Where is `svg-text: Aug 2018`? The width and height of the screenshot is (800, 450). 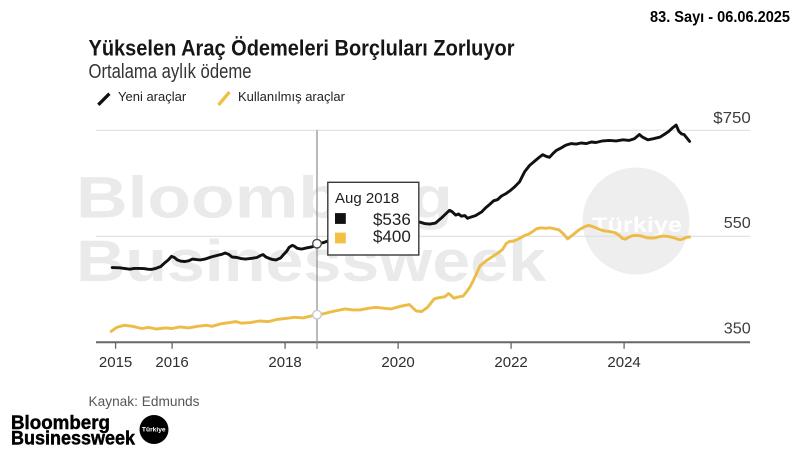 svg-text: Aug 2018 is located at coordinates (367, 198).